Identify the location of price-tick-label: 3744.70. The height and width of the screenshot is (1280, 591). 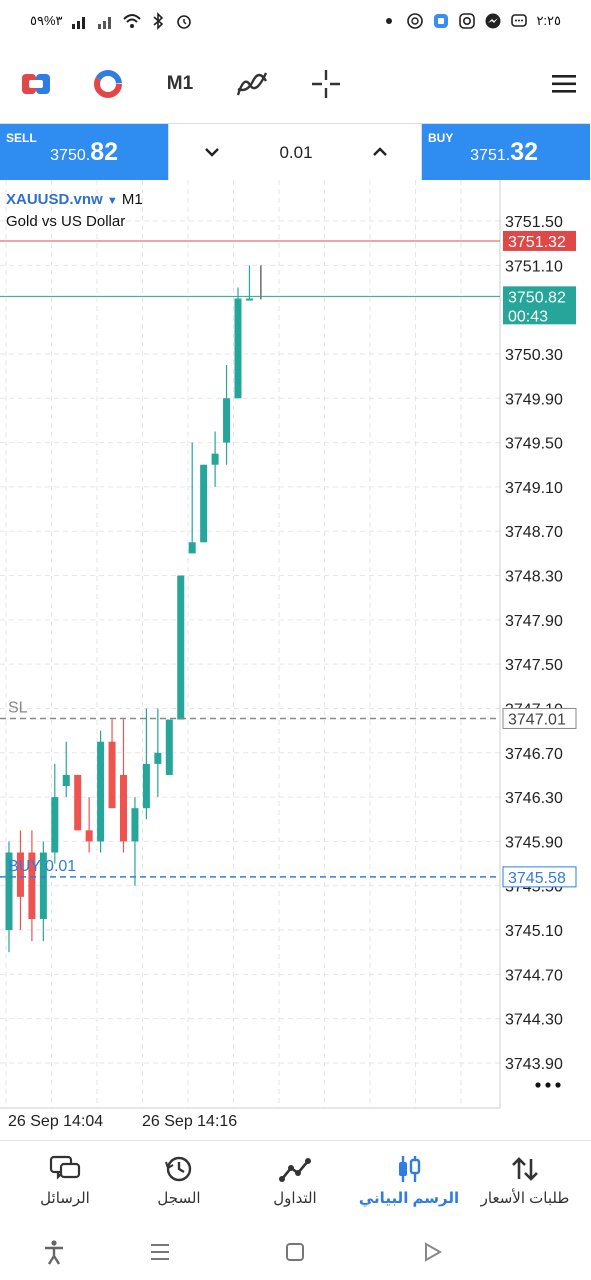
(534, 975).